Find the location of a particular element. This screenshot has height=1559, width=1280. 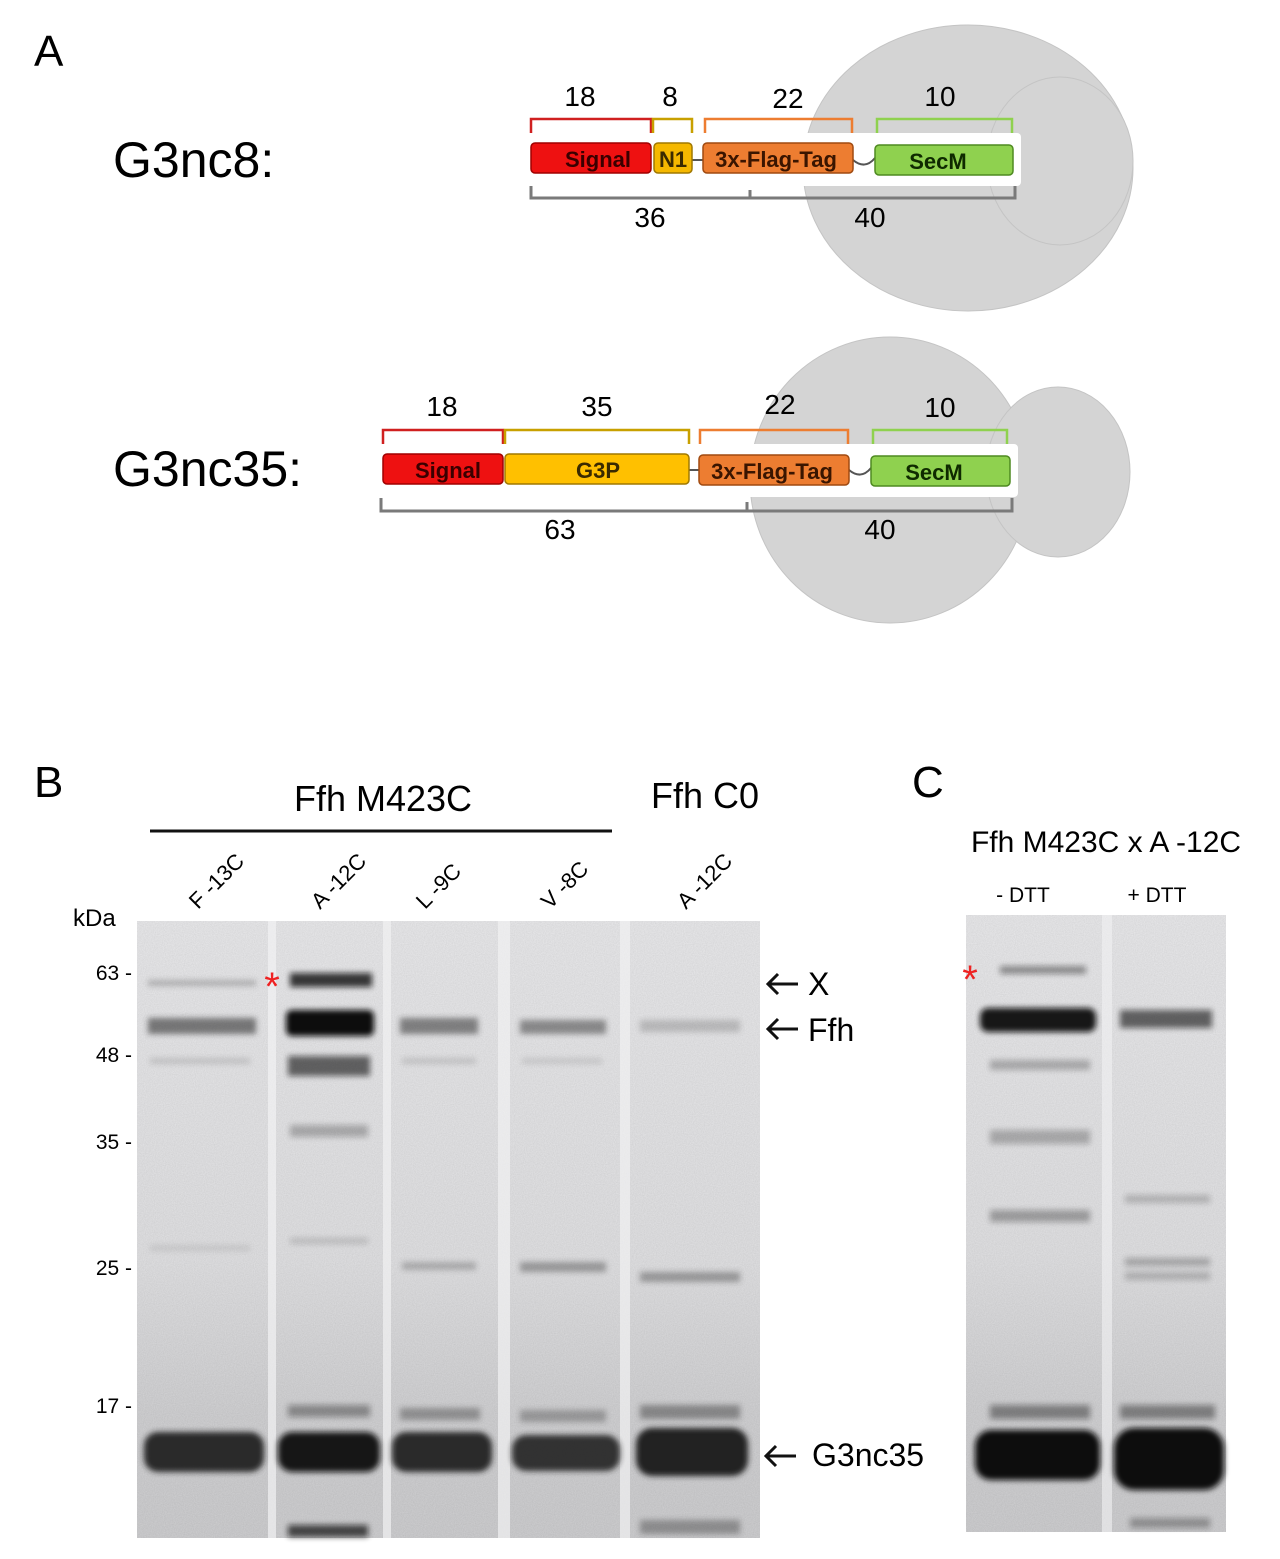

length-flag-2: 22 is located at coordinates (779, 404).